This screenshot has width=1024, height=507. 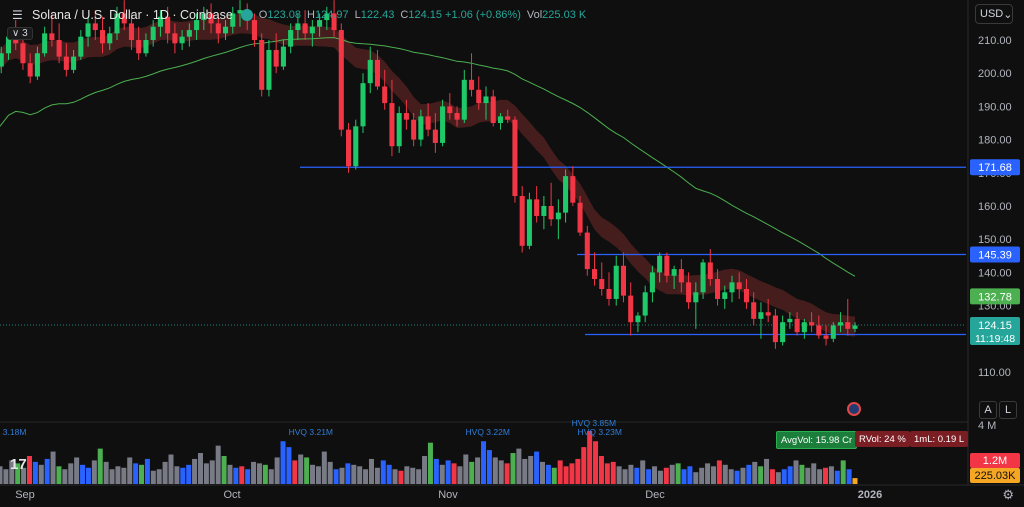 I want to click on ohlc-key: C, so click(x=404, y=15).